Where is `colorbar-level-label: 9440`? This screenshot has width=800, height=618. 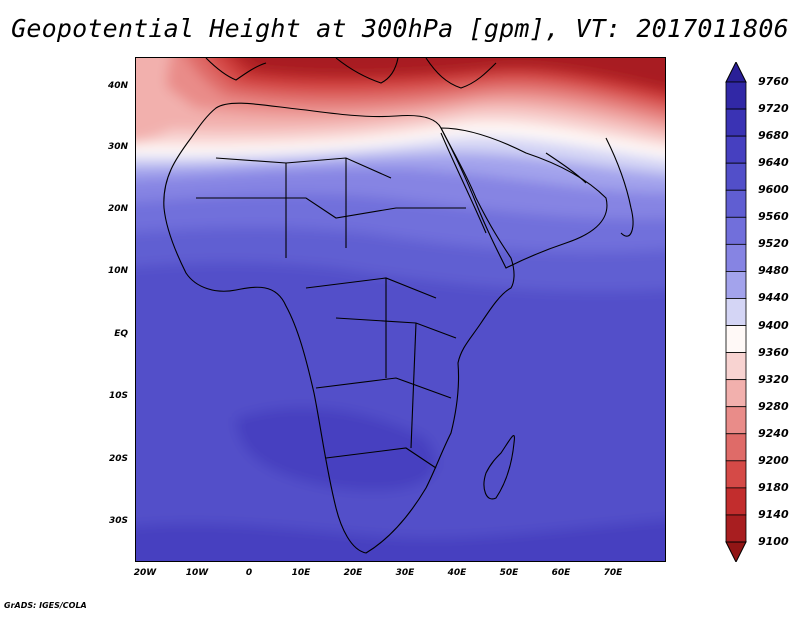 colorbar-level-label: 9440 is located at coordinates (773, 298).